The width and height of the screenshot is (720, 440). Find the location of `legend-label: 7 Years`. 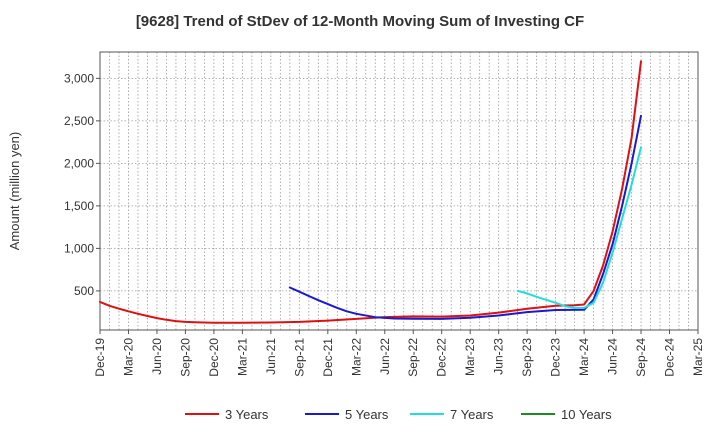

legend-label: 7 Years is located at coordinates (472, 414).